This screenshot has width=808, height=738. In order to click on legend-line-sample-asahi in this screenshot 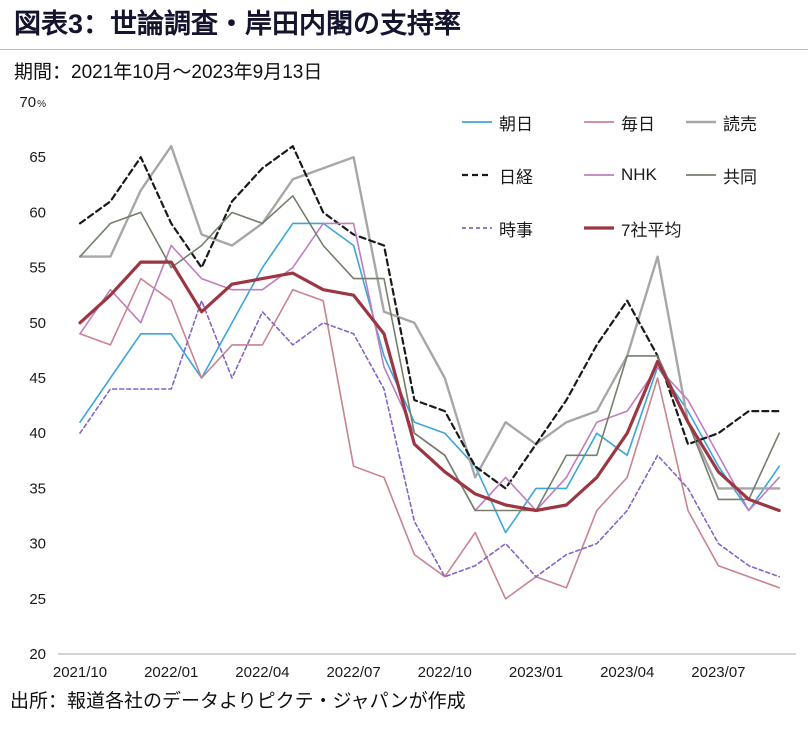, I will do `click(477, 122)`.